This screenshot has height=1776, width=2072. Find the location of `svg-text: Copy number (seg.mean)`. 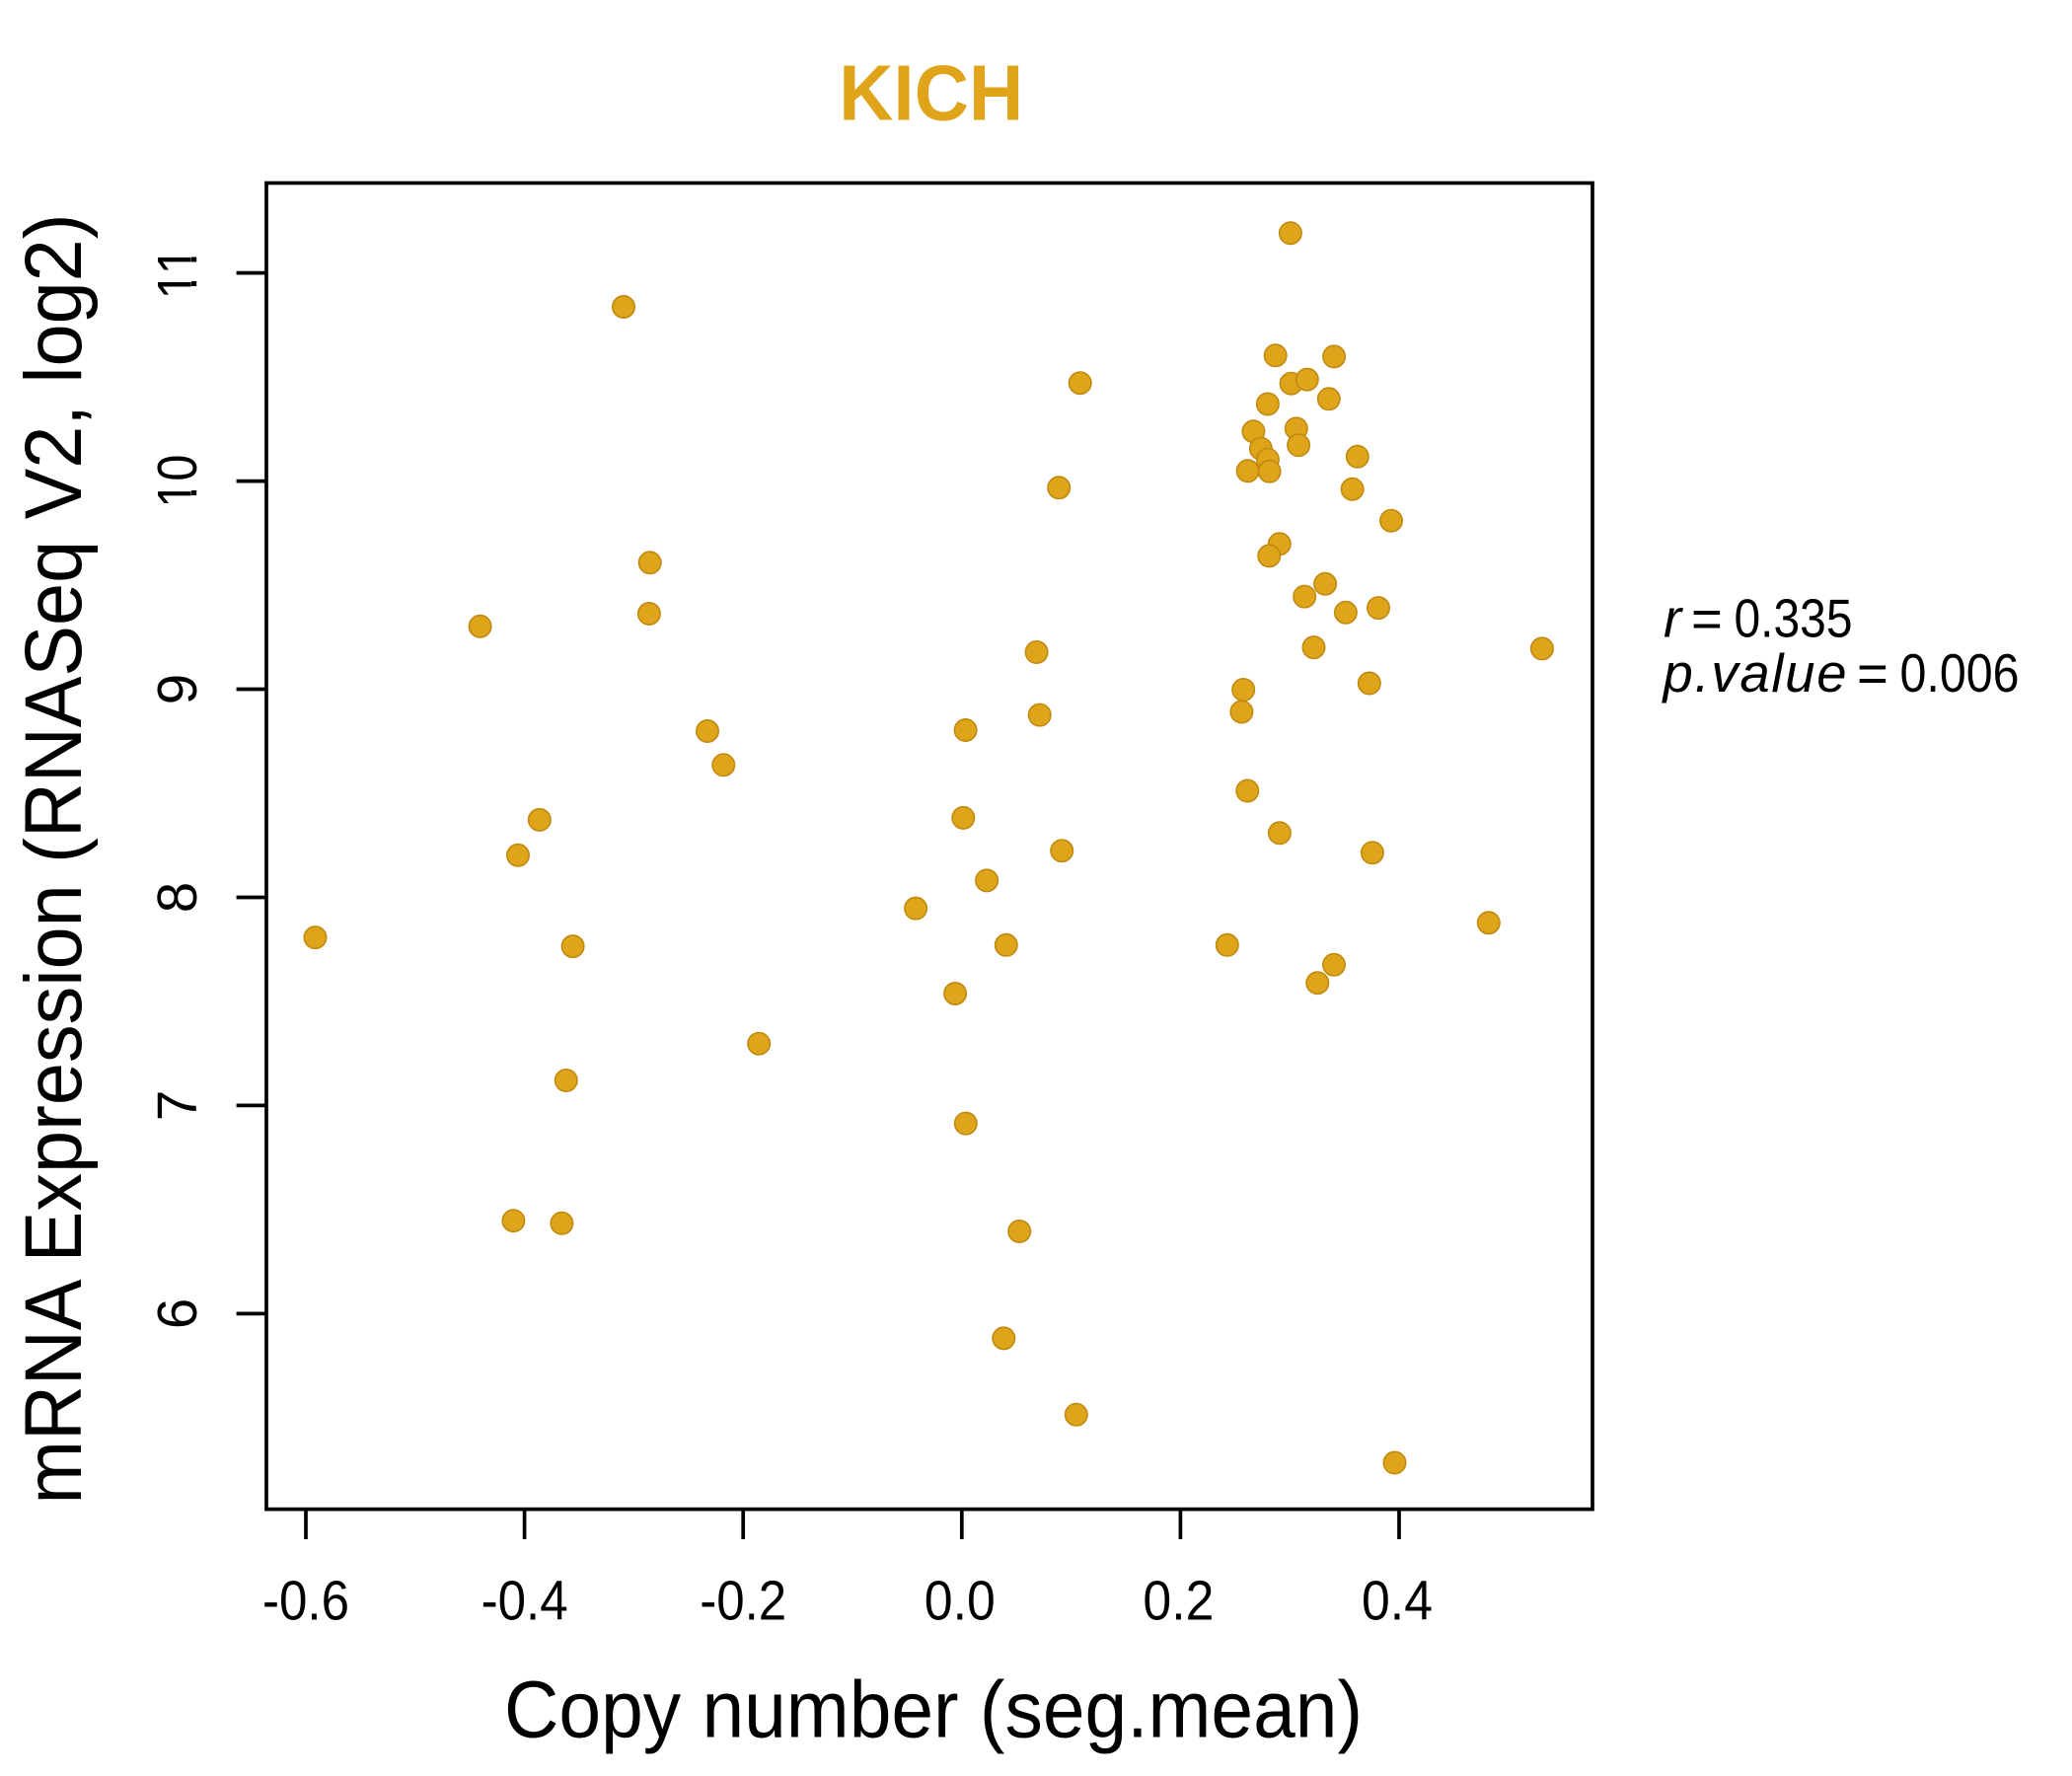

svg-text: Copy number (seg.mean) is located at coordinates (934, 1710).